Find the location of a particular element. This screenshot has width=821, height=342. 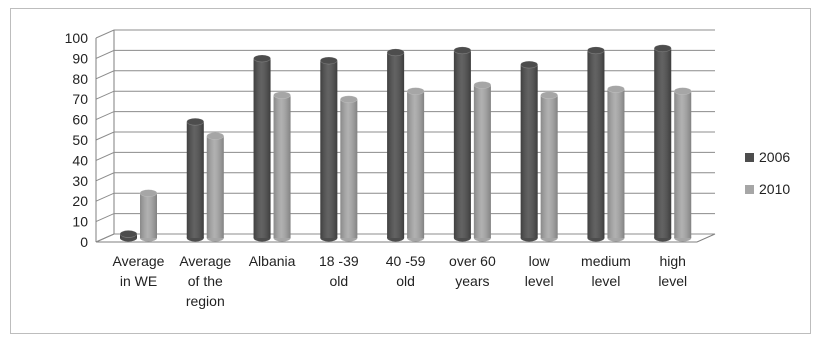

y-tick-label: 60 is located at coordinates (80, 120).